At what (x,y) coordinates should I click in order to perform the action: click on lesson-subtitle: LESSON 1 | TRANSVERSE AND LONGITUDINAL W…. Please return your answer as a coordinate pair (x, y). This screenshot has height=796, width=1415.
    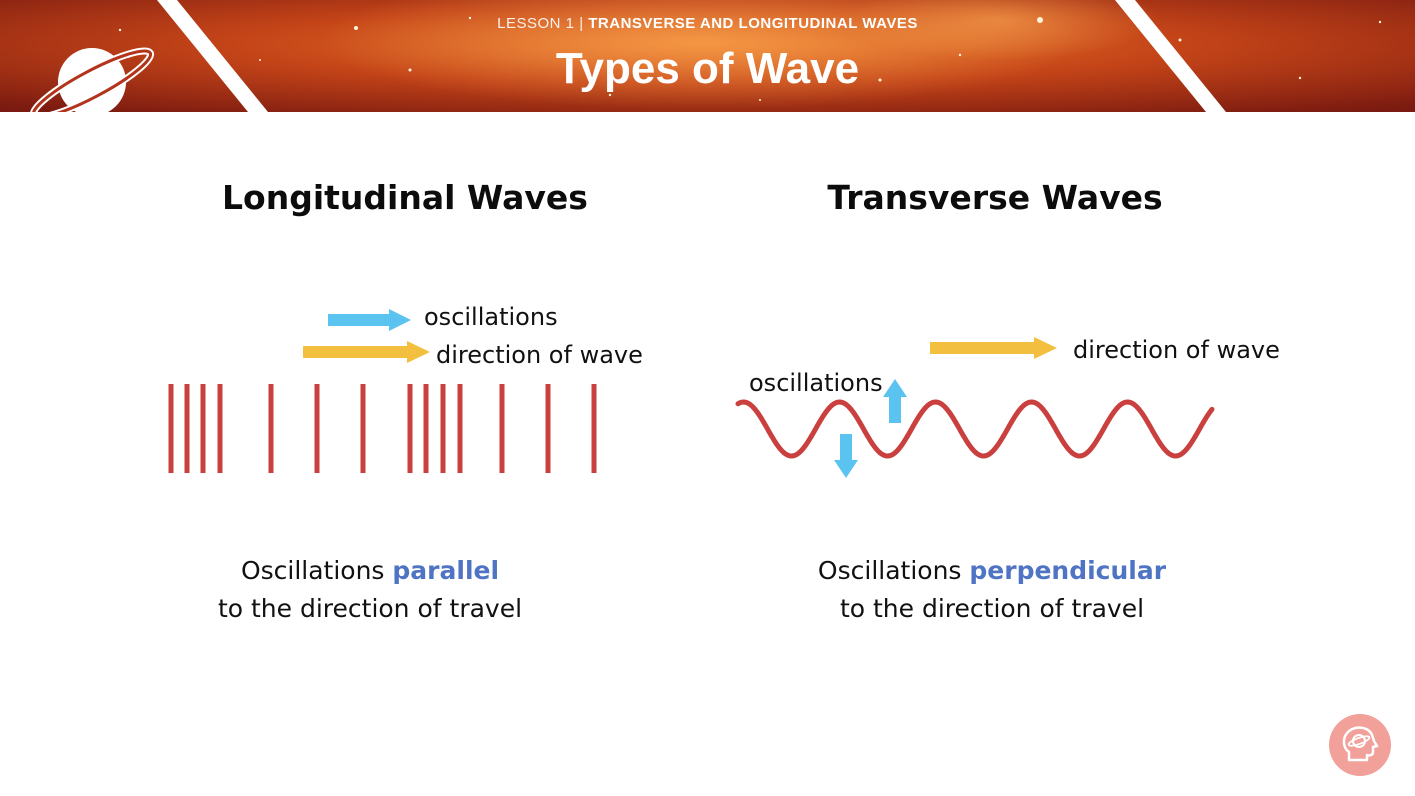
    Looking at the image, I should click on (707, 23).